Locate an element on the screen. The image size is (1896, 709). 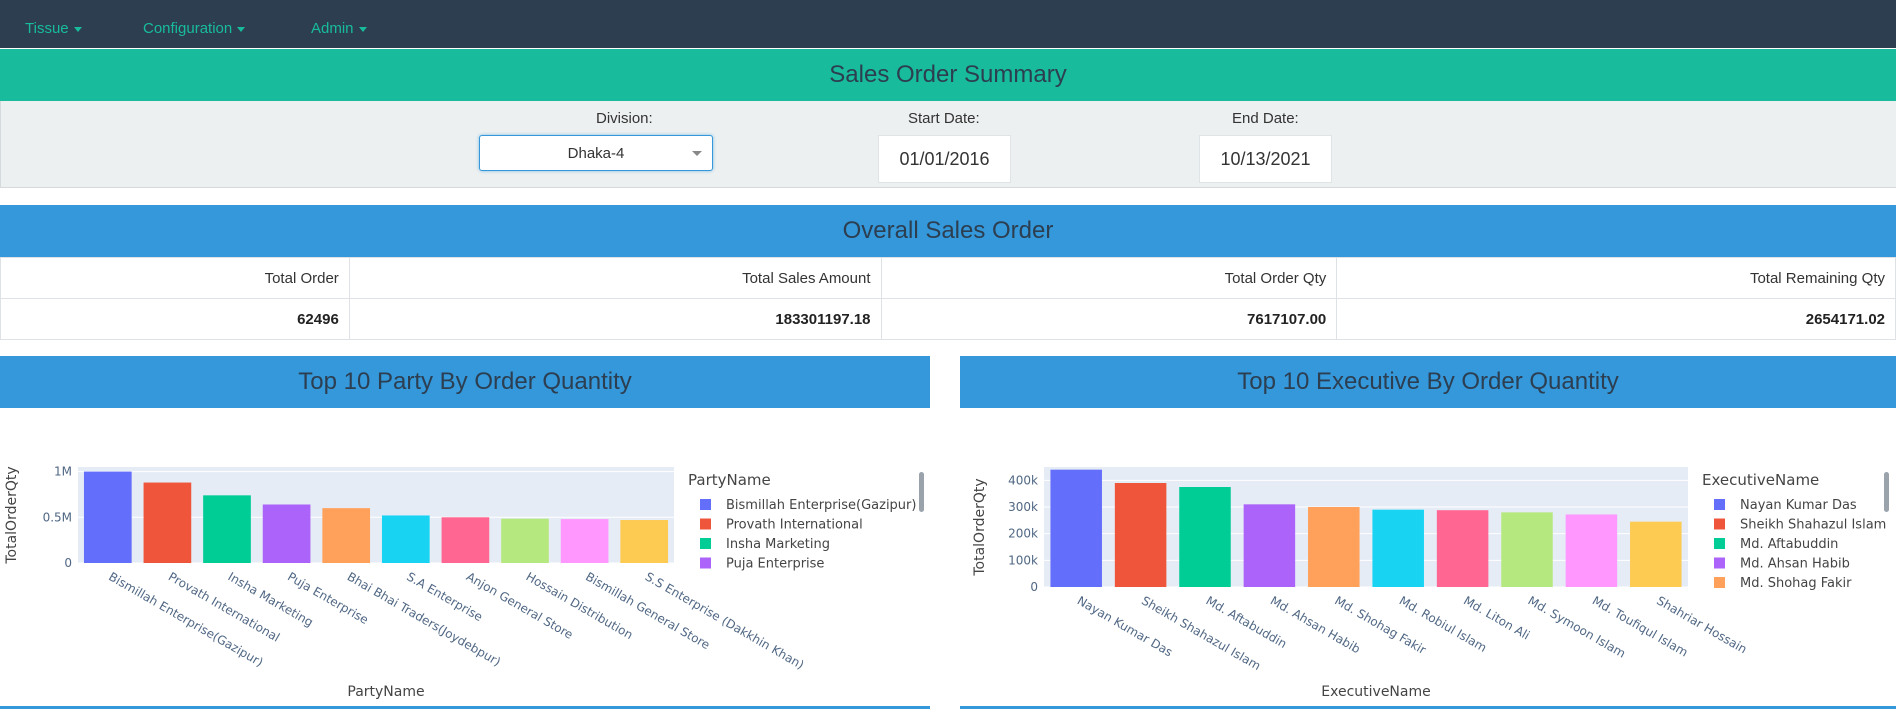
dropdown-arrow-icon is located at coordinates (697, 153).